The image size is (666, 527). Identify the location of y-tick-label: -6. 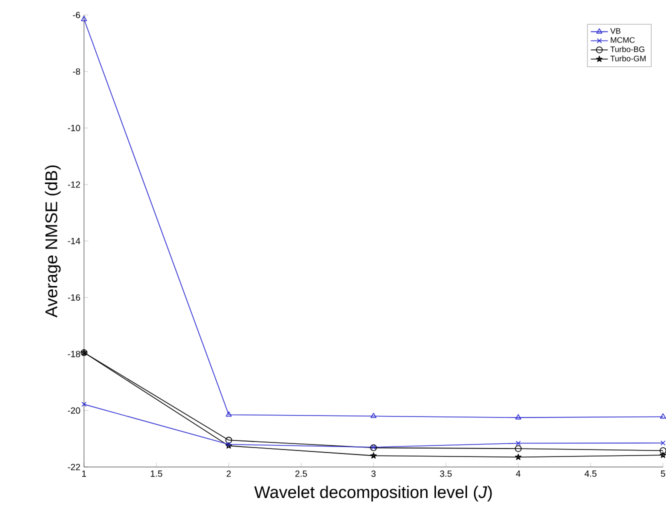
(76, 15).